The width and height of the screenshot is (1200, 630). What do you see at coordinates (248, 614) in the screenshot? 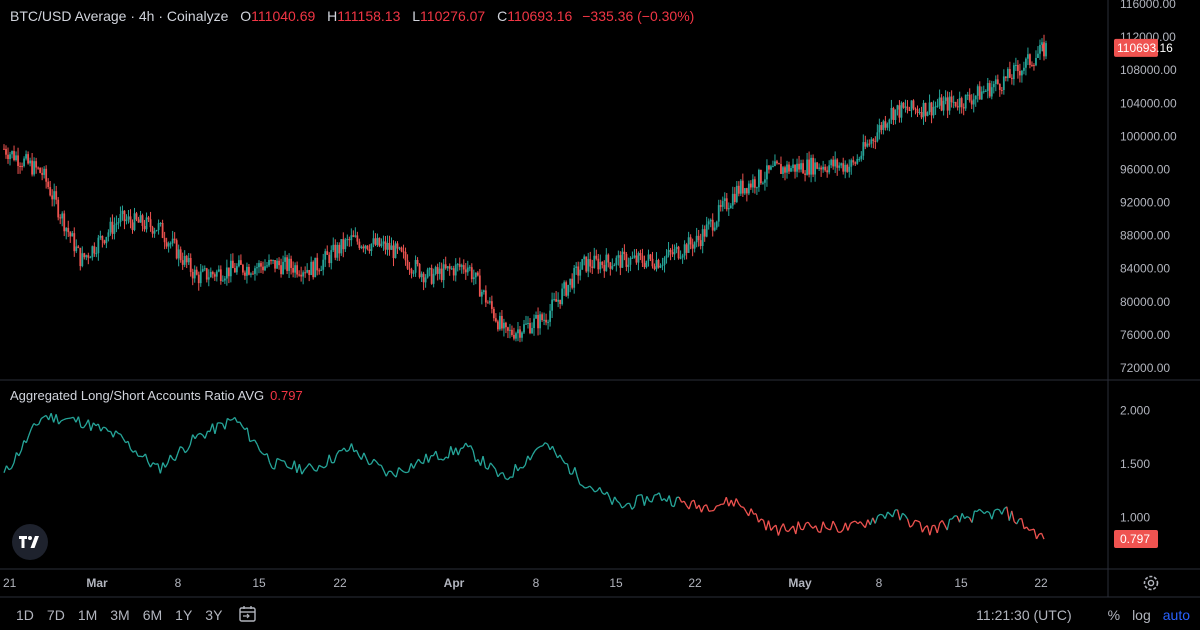
I see `calendar-goto-icon` at bounding box center [248, 614].